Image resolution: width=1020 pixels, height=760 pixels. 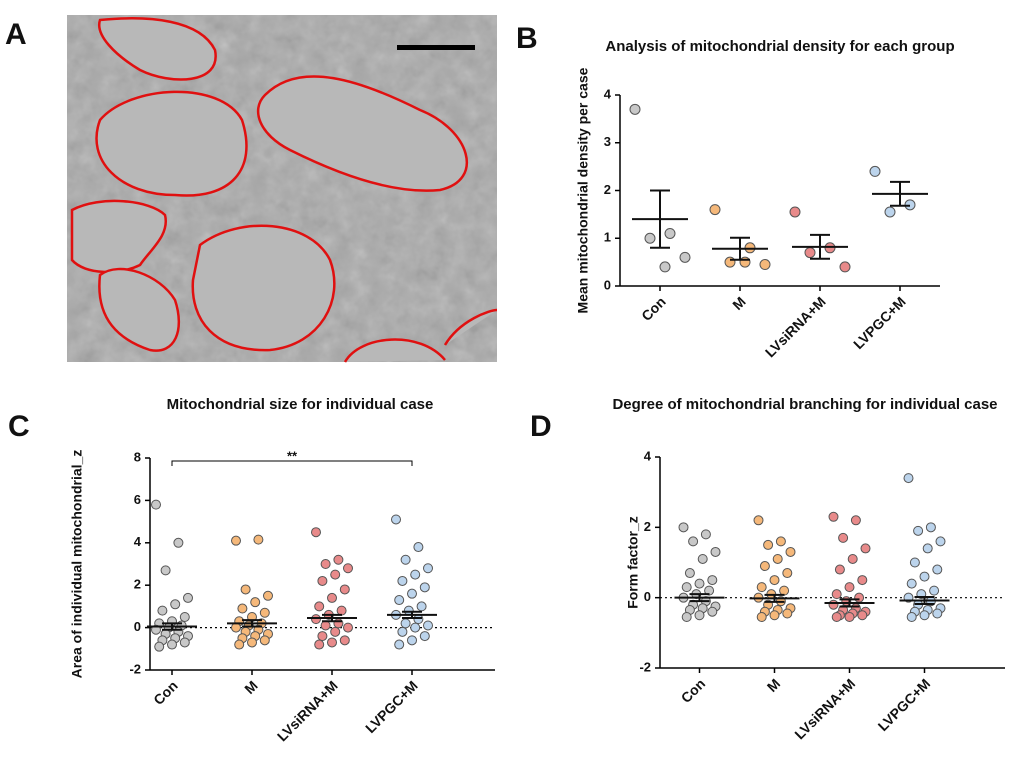 I want to click on y-tick-label: 8, so click(x=137, y=456).